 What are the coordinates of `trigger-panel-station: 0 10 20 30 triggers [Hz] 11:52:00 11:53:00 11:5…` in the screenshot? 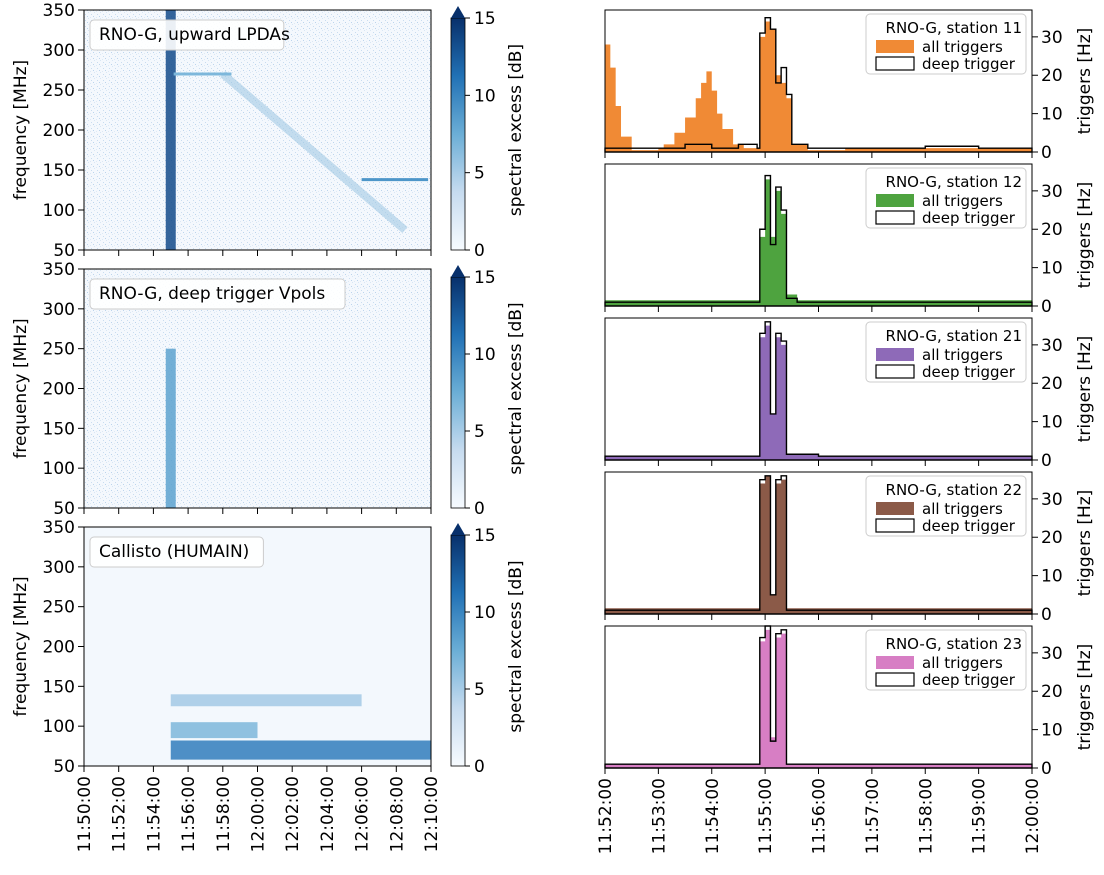 It's located at (845, 739).